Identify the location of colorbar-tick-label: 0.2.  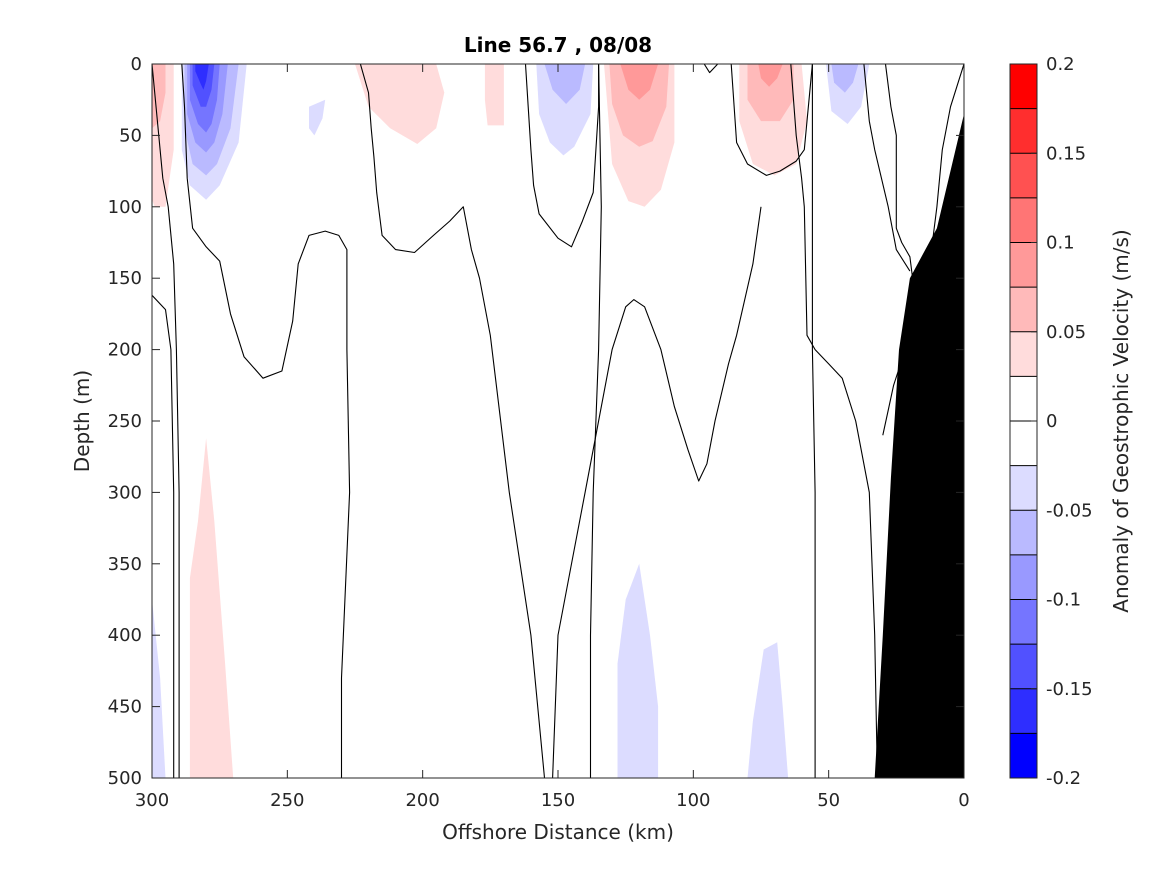
(1060, 64).